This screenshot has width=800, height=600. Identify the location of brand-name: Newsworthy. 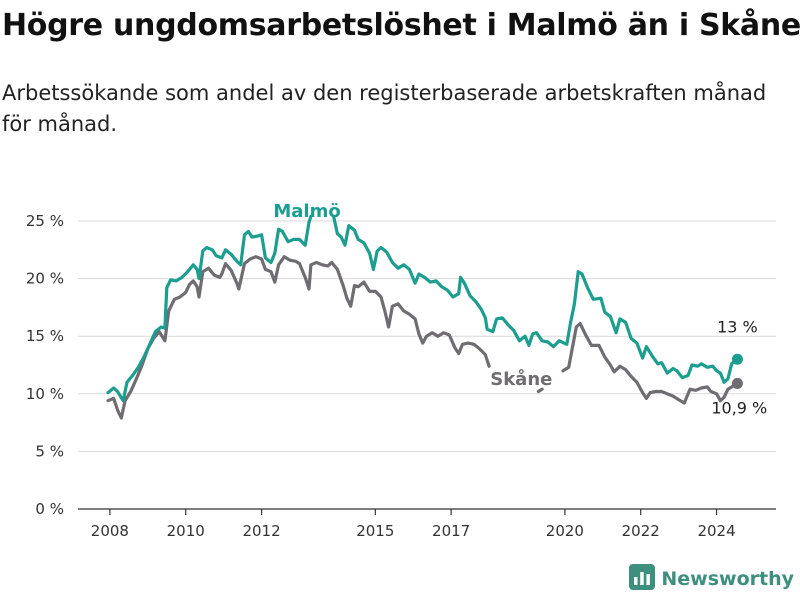
(727, 579).